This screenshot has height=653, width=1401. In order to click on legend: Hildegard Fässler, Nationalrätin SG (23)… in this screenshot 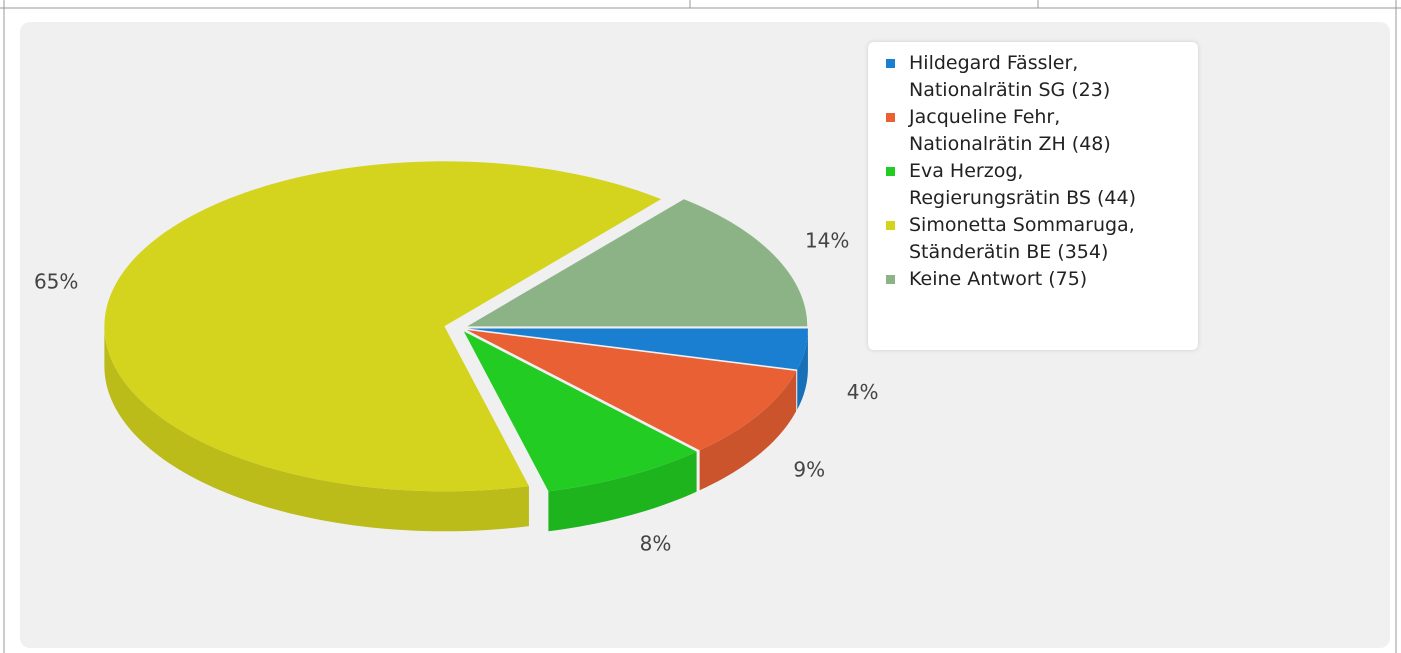, I will do `click(1033, 196)`.